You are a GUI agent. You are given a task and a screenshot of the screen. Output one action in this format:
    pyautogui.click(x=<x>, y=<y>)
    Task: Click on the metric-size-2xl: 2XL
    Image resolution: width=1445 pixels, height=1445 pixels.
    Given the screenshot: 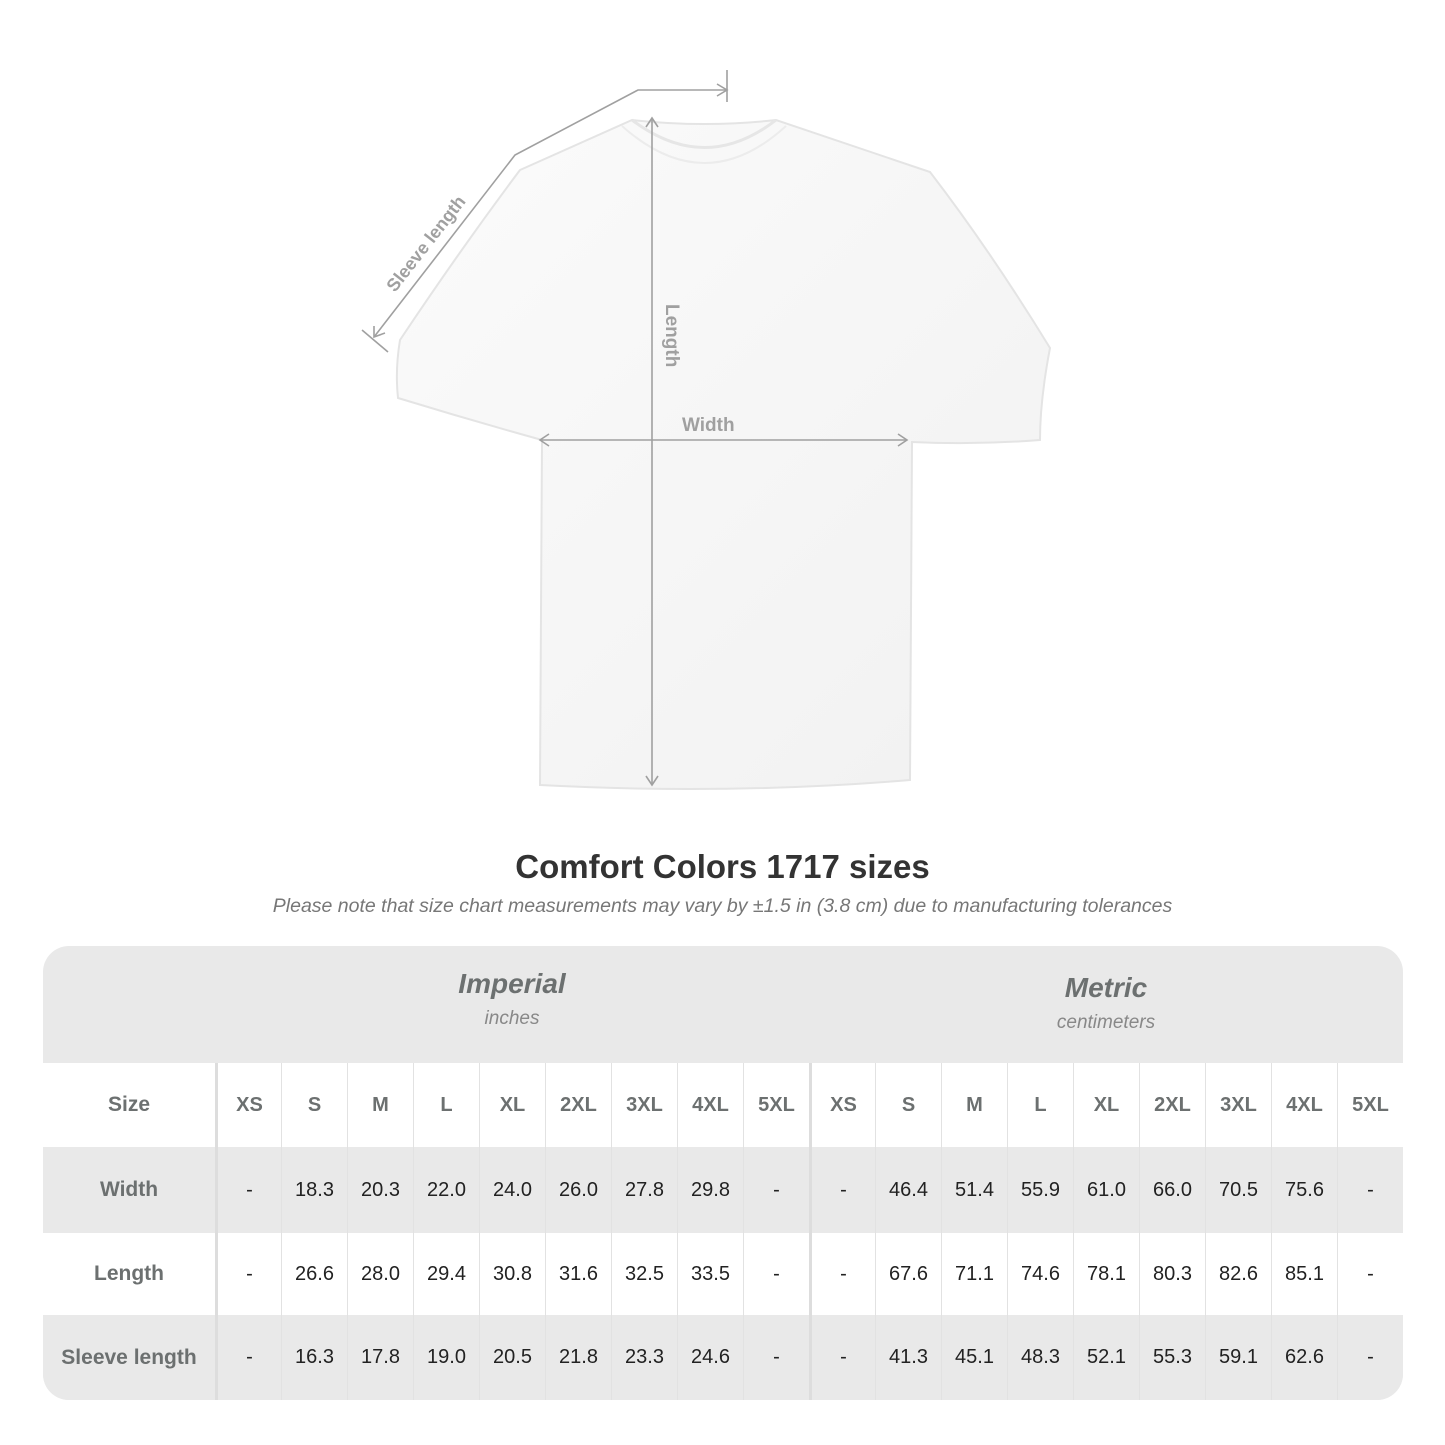 What is the action you would take?
    pyautogui.click(x=1172, y=1105)
    